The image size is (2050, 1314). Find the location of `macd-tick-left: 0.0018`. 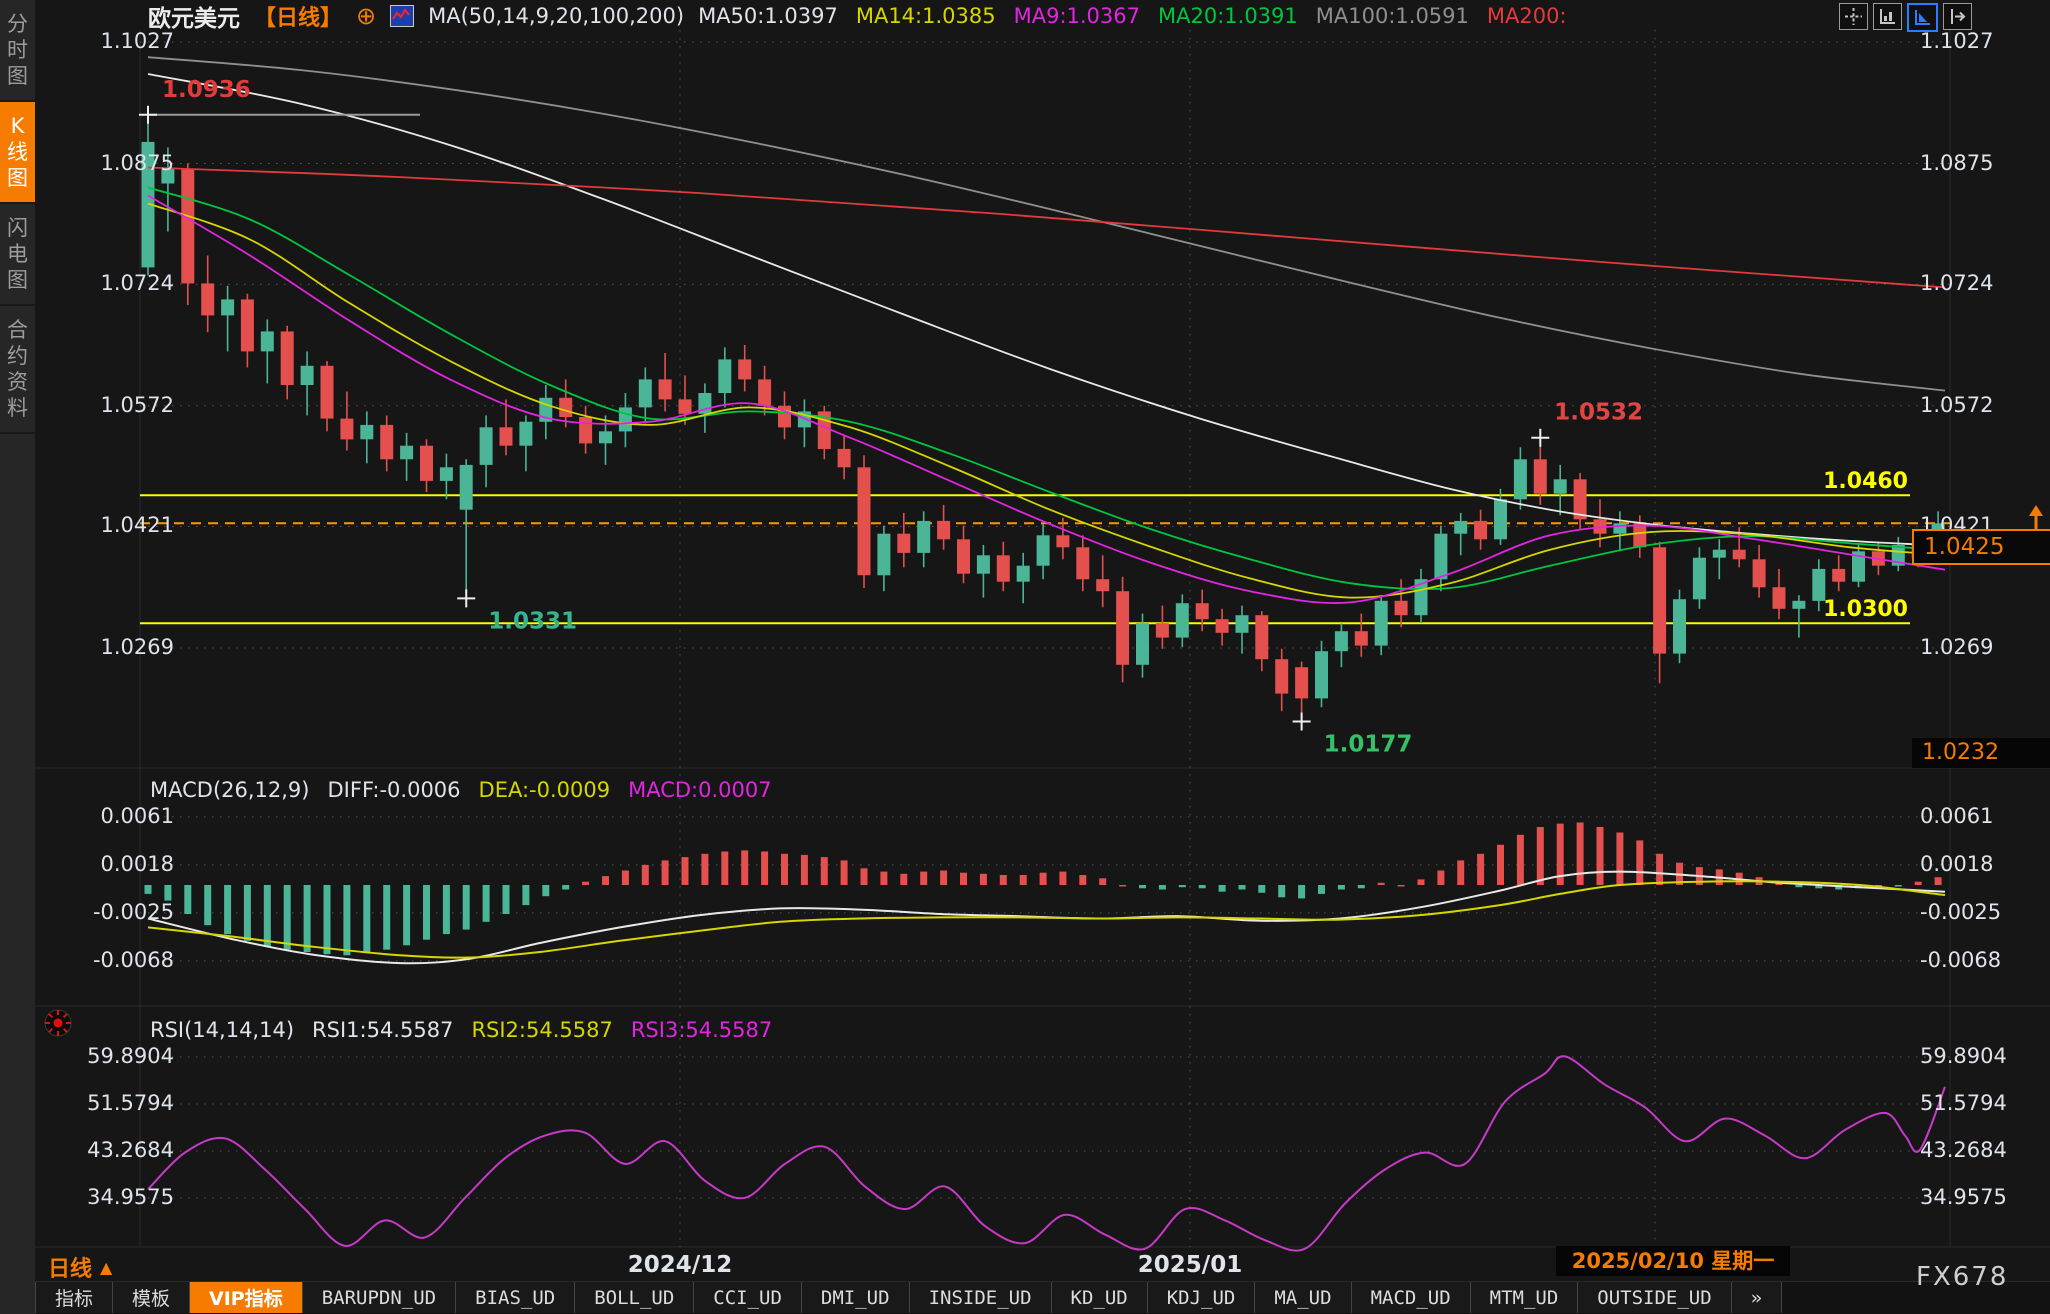

macd-tick-left: 0.0018 is located at coordinates (137, 863).